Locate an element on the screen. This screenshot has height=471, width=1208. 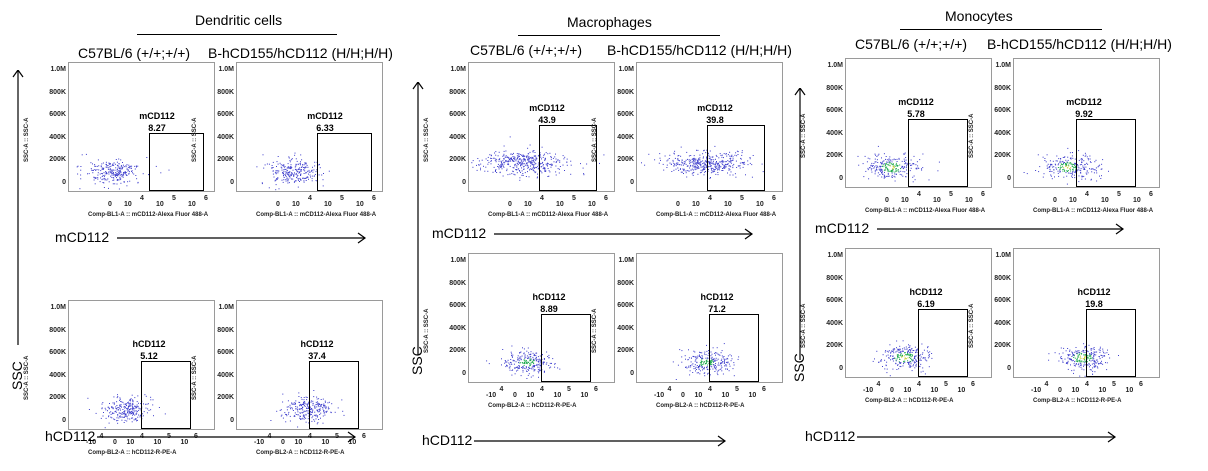
scatter-cloud is located at coordinates (123, 171).